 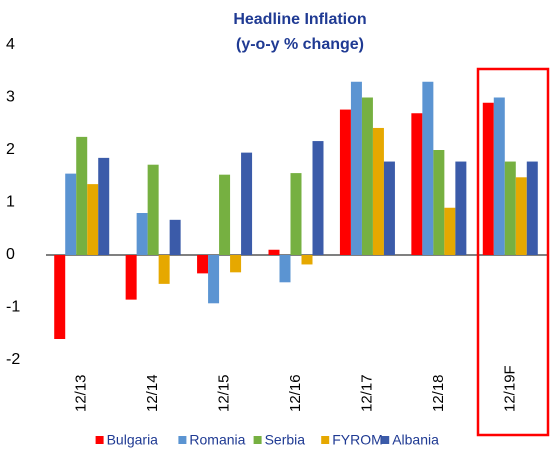 I want to click on legend-label: FYROM, so click(x=357, y=440).